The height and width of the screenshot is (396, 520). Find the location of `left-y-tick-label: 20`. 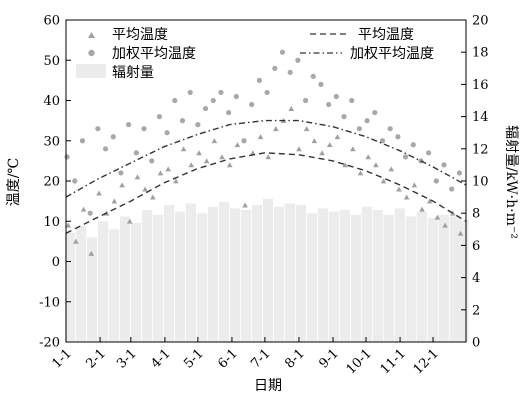

left-y-tick-label: 20 is located at coordinates (51, 182).